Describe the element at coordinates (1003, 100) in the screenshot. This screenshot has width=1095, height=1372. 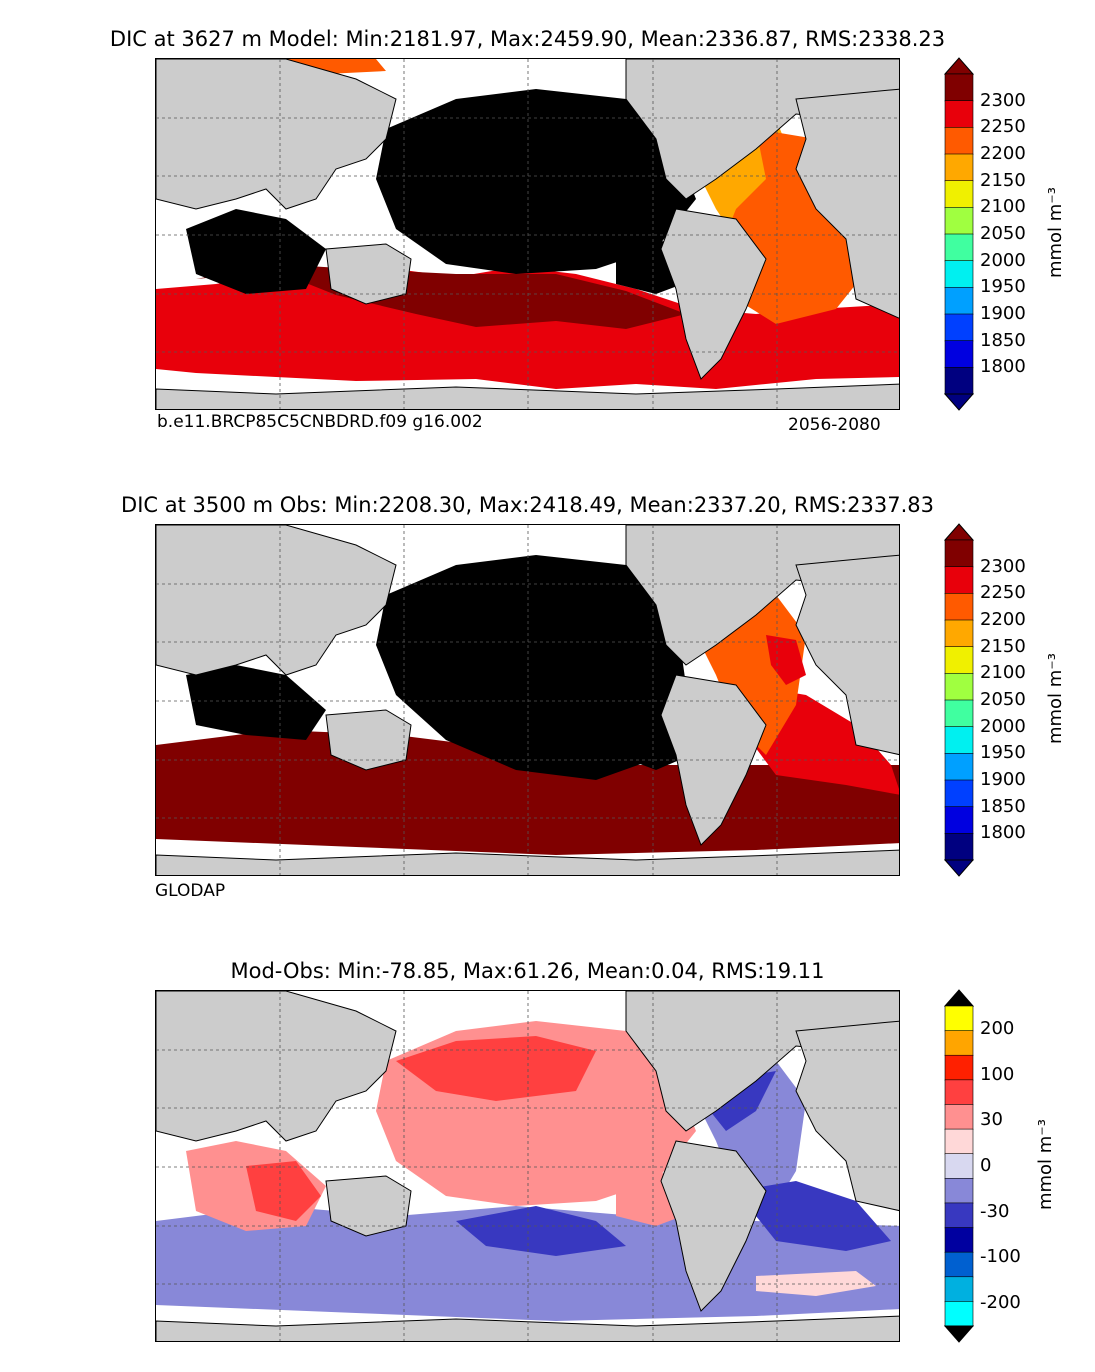
I see `colorbar-tick-label: 2300` at that location.